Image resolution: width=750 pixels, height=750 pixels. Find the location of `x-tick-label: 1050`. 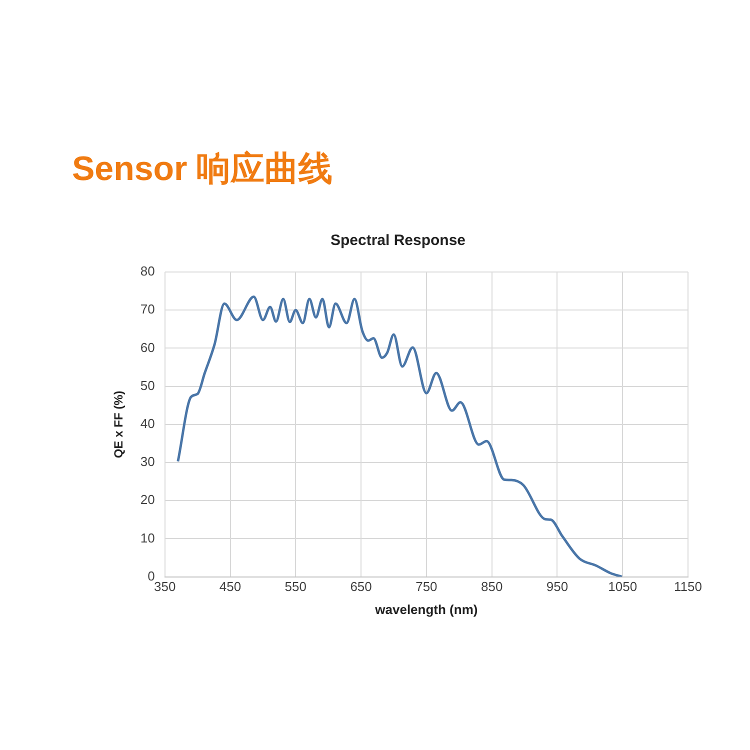

x-tick-label: 1050 is located at coordinates (623, 586).